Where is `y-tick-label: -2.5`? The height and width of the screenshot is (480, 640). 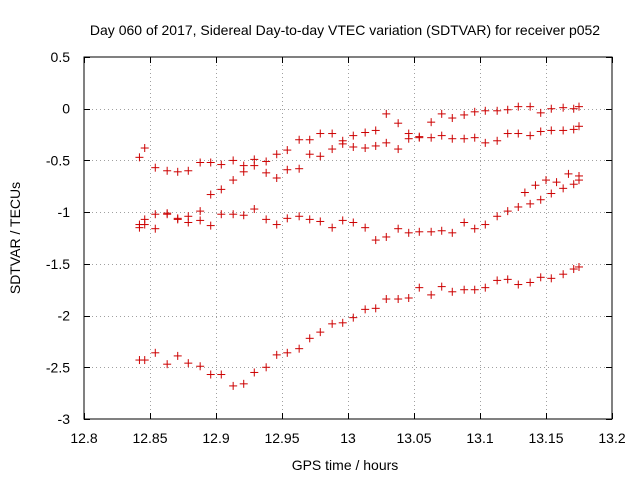
y-tick-label: -2.5 is located at coordinates (58, 367).